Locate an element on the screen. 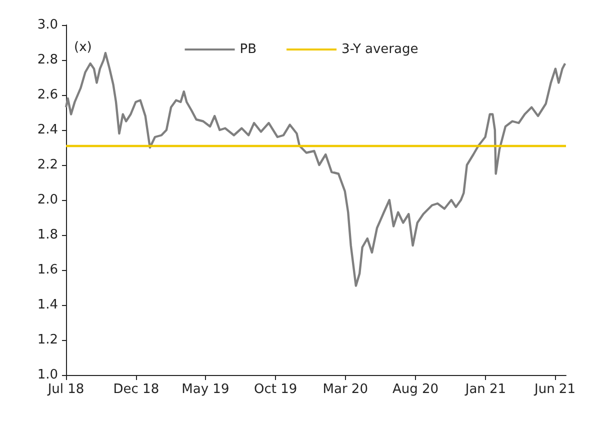 Image resolution: width=603 pixels, height=421 pixels. x-tick-label: Jan 21 is located at coordinates (485, 389).